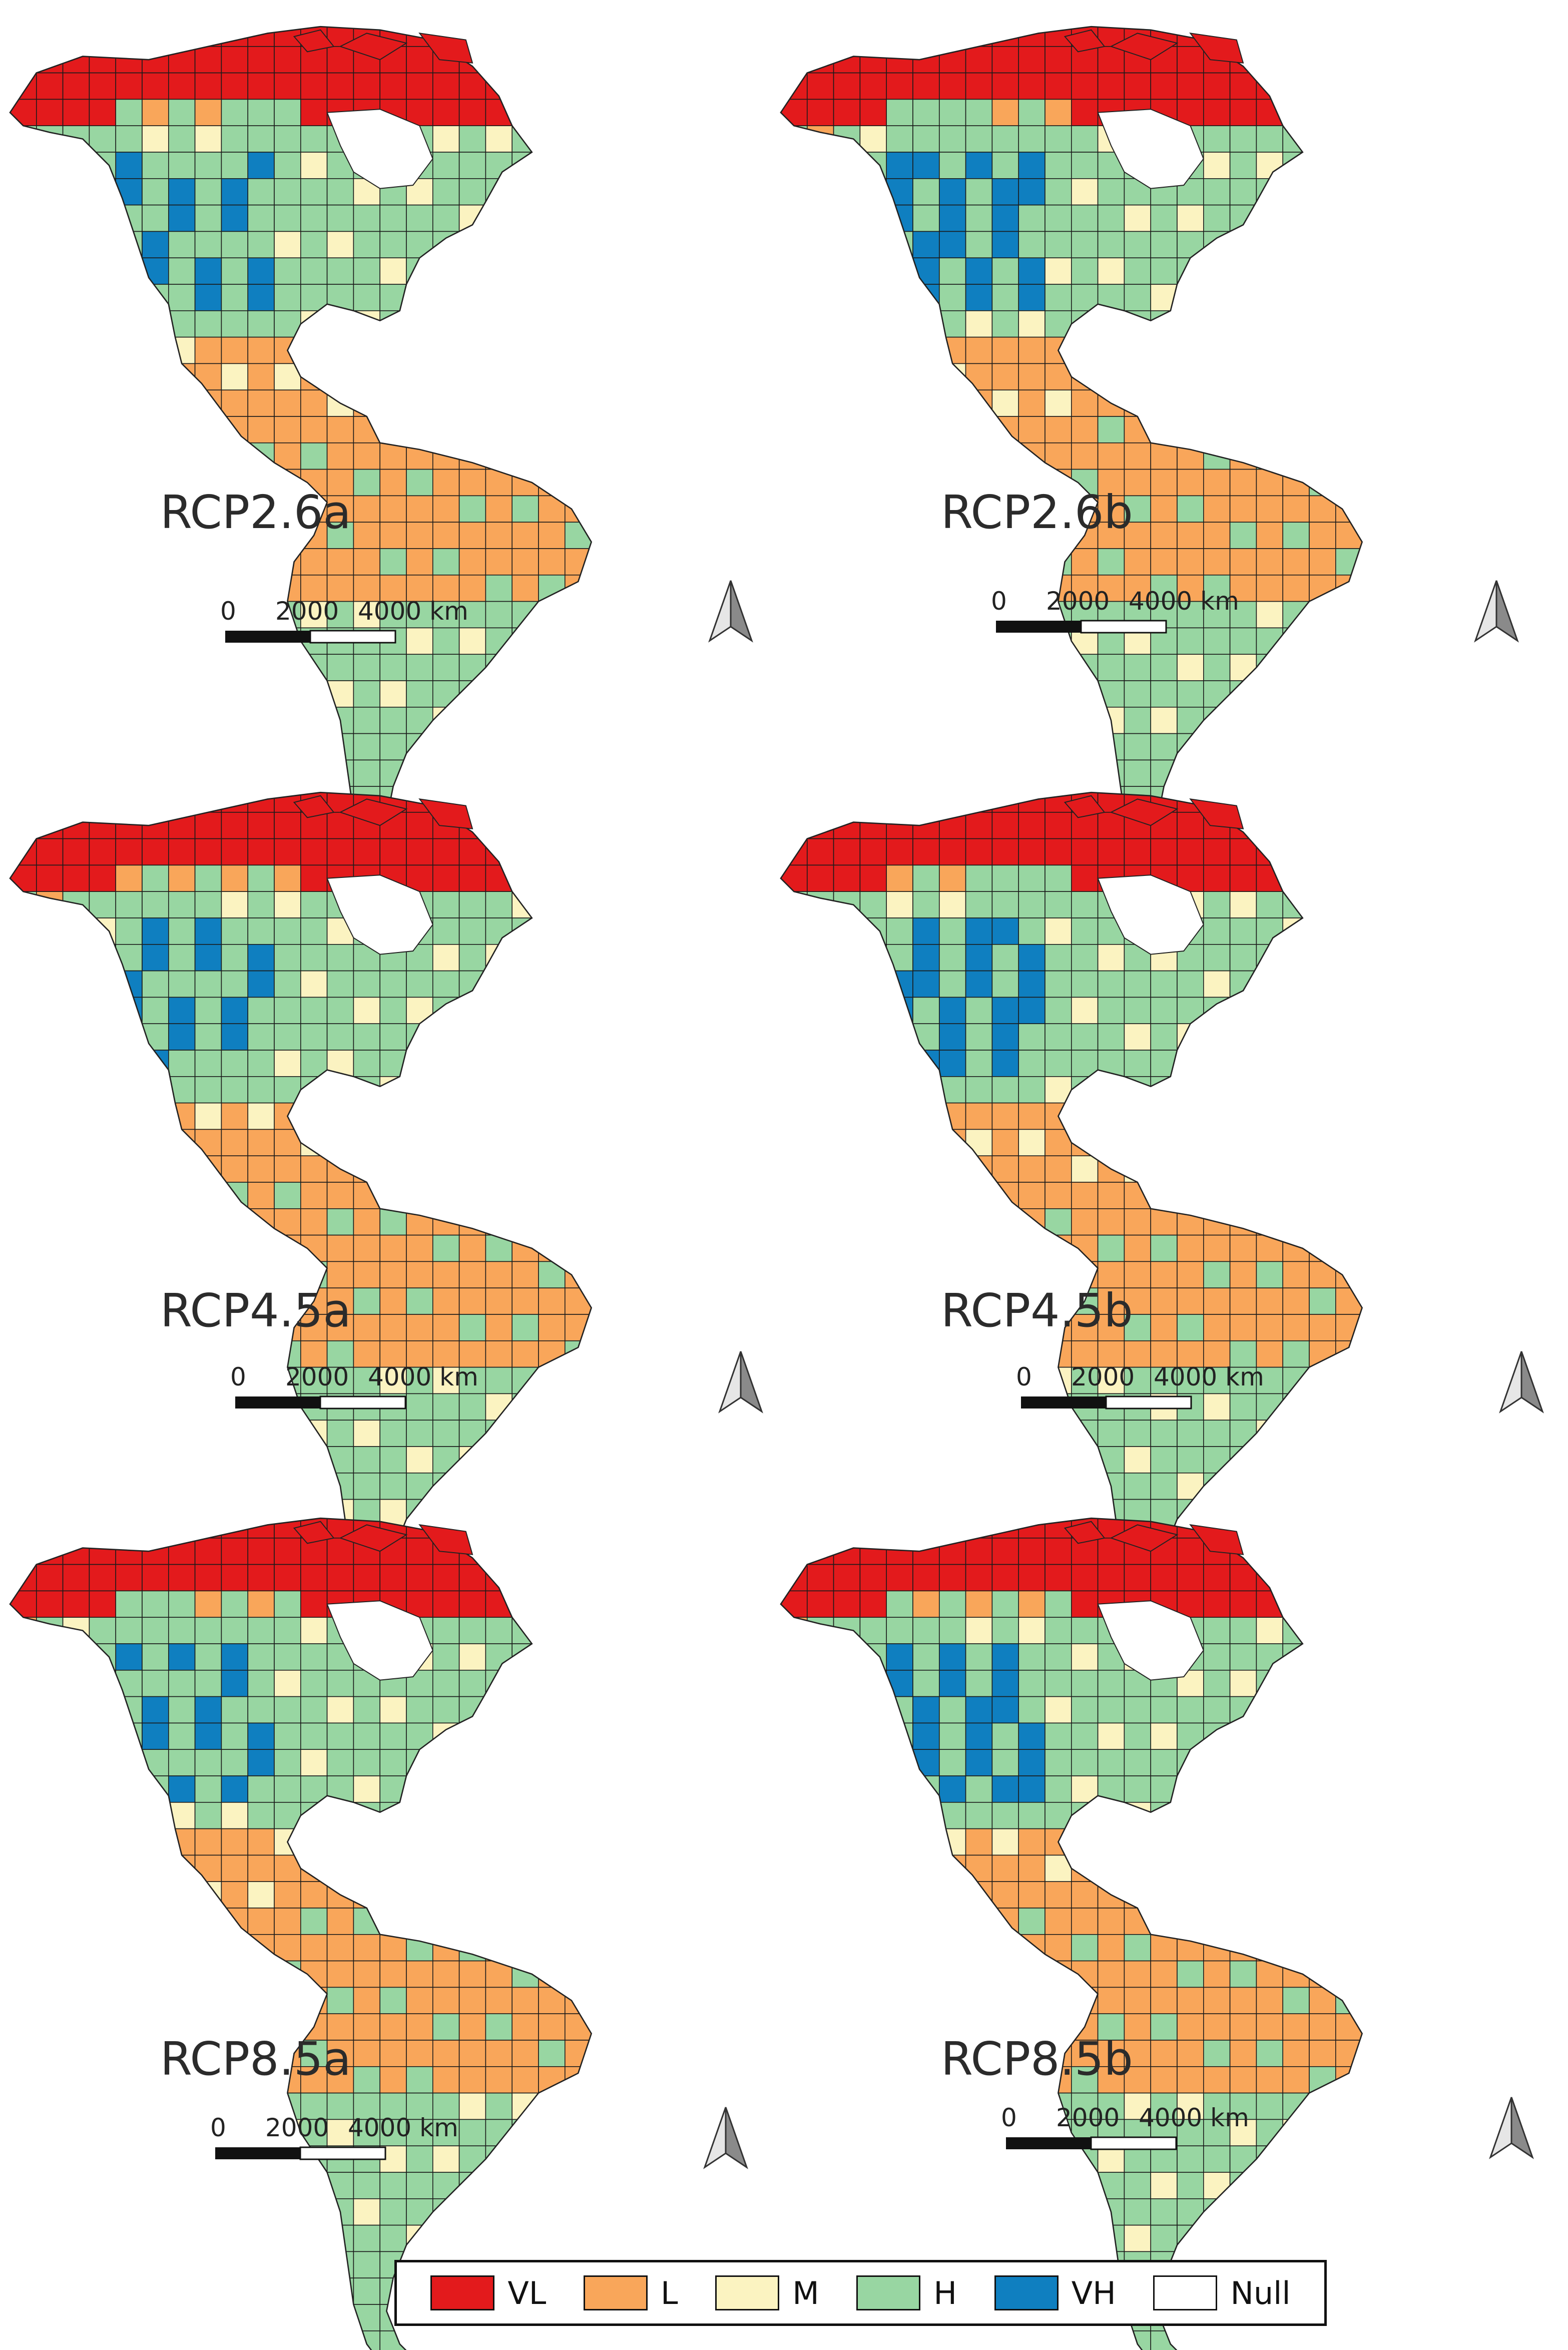 This screenshot has width=1568, height=2350. Describe the element at coordinates (344, 620) in the screenshot. I see `scale-bar: 0 2000 4000 km` at that location.